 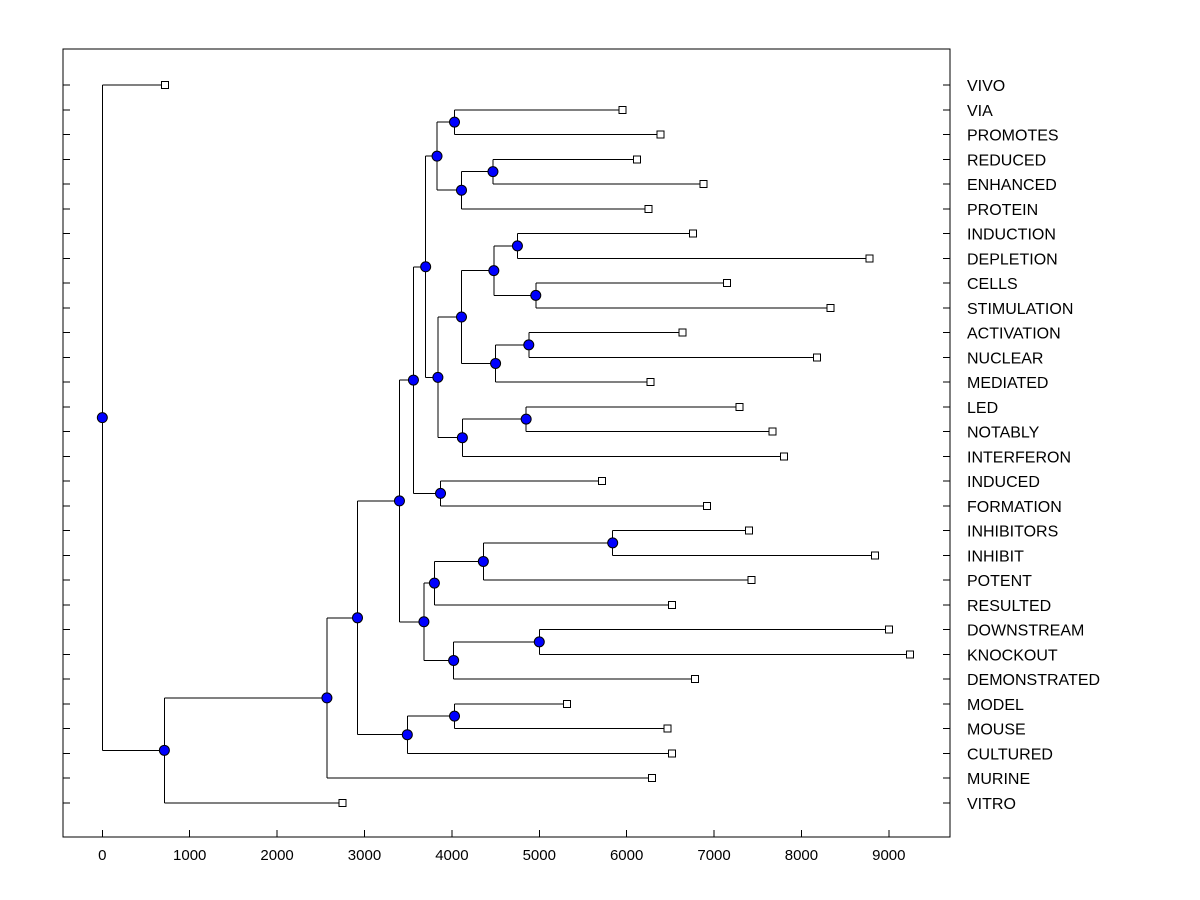 I want to click on leaf-label-murine: MURINE, so click(x=998, y=779).